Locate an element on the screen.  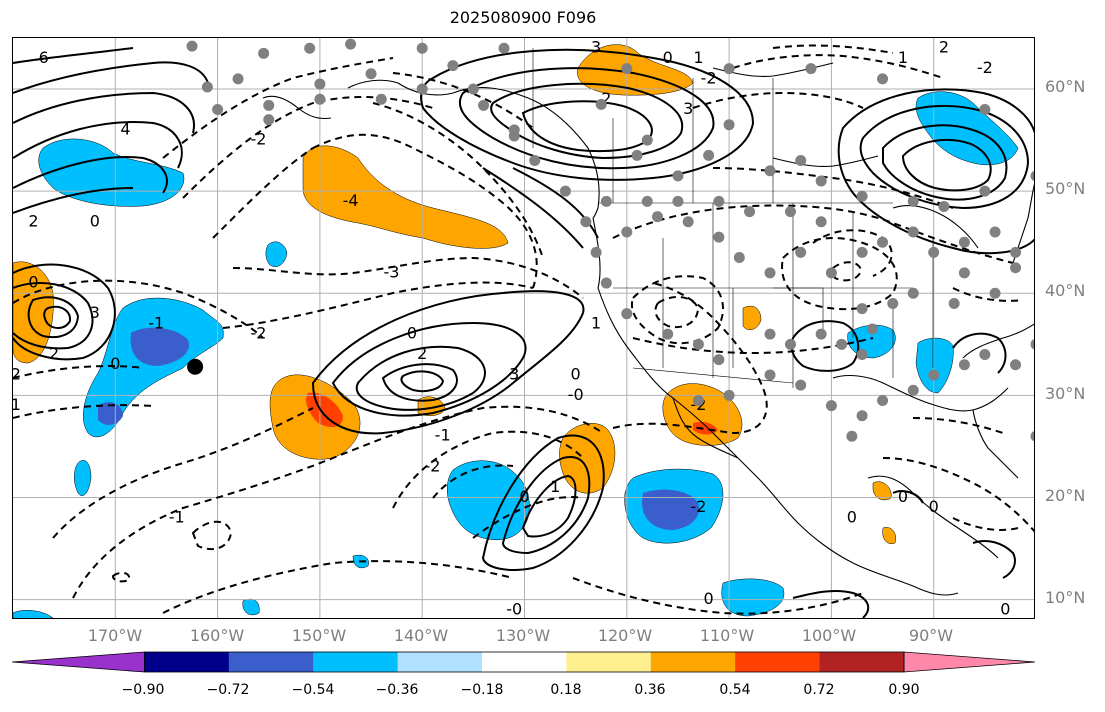
lon-label-130w: 130°W is located at coordinates (523, 635).